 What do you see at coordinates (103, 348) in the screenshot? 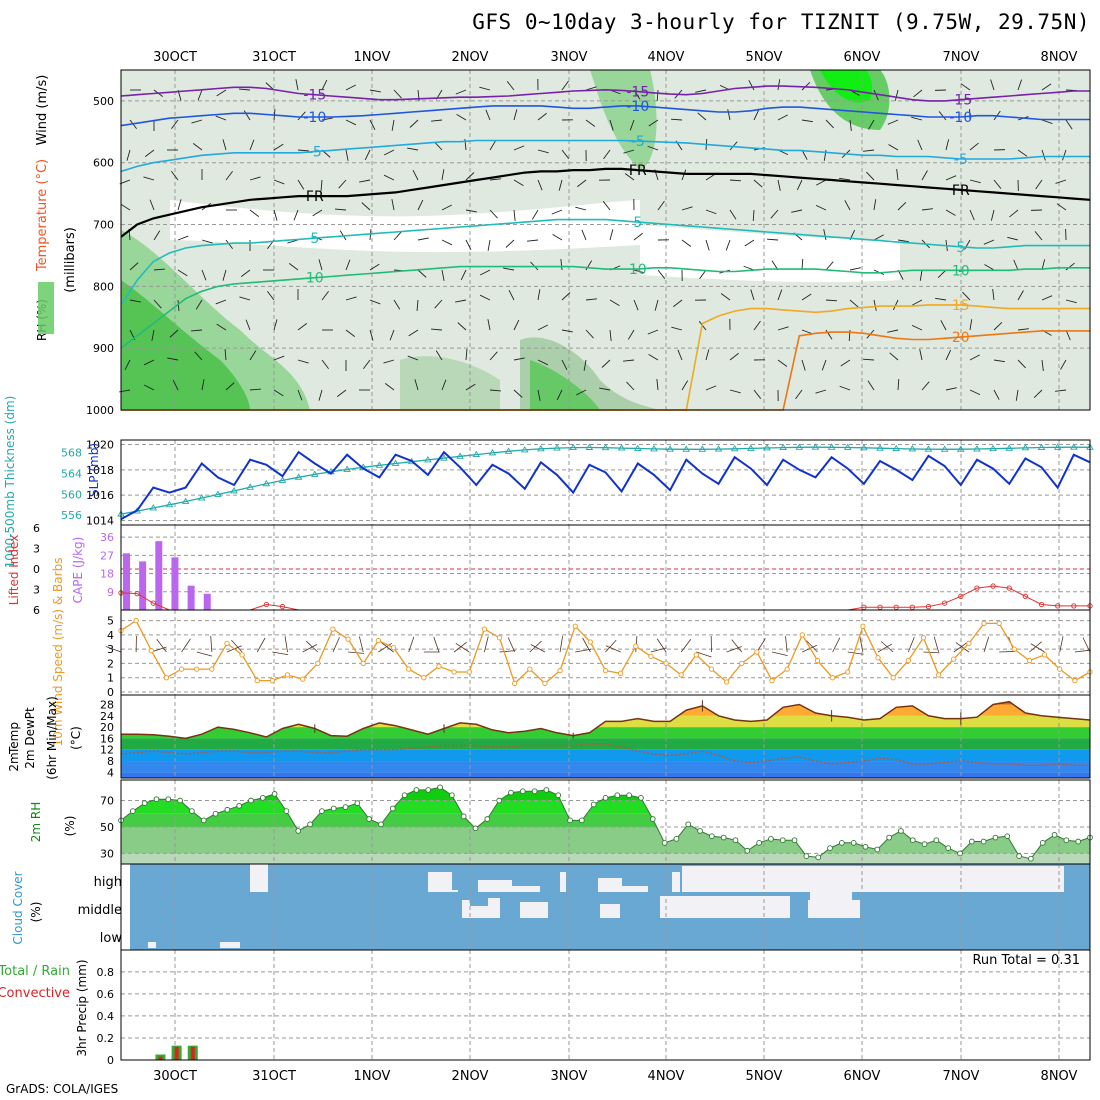
I see `upper-air-ytick-900: 900` at bounding box center [103, 348].